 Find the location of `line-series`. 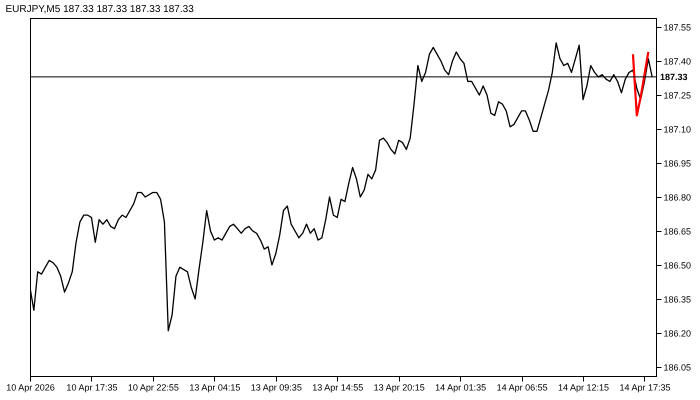

line-series is located at coordinates (641, 83).